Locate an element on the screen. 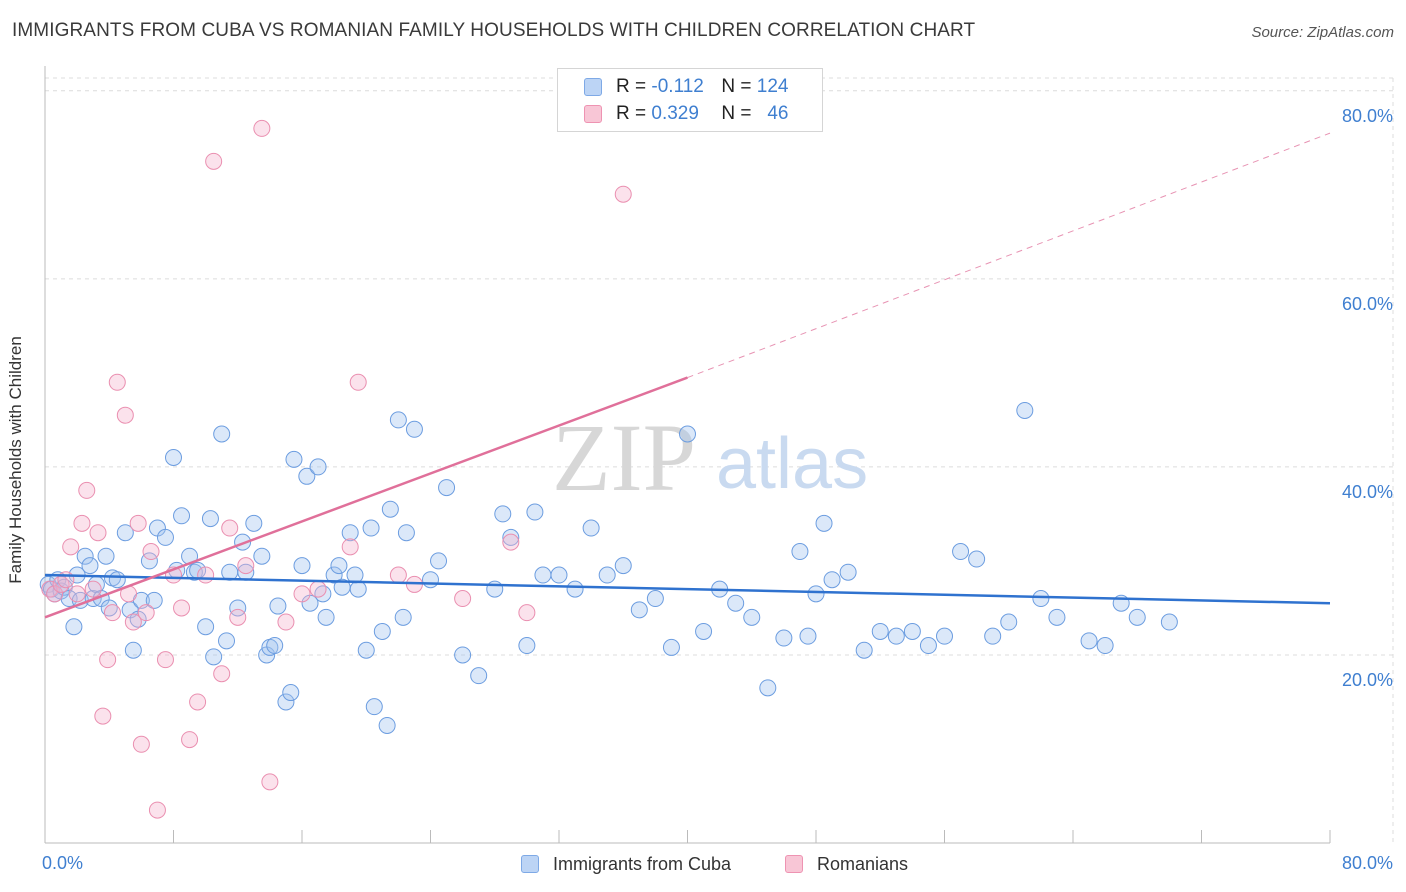  correlation-legend: R = -0.112 N = 124 R = 0.329 N = 46 is located at coordinates (690, 100).